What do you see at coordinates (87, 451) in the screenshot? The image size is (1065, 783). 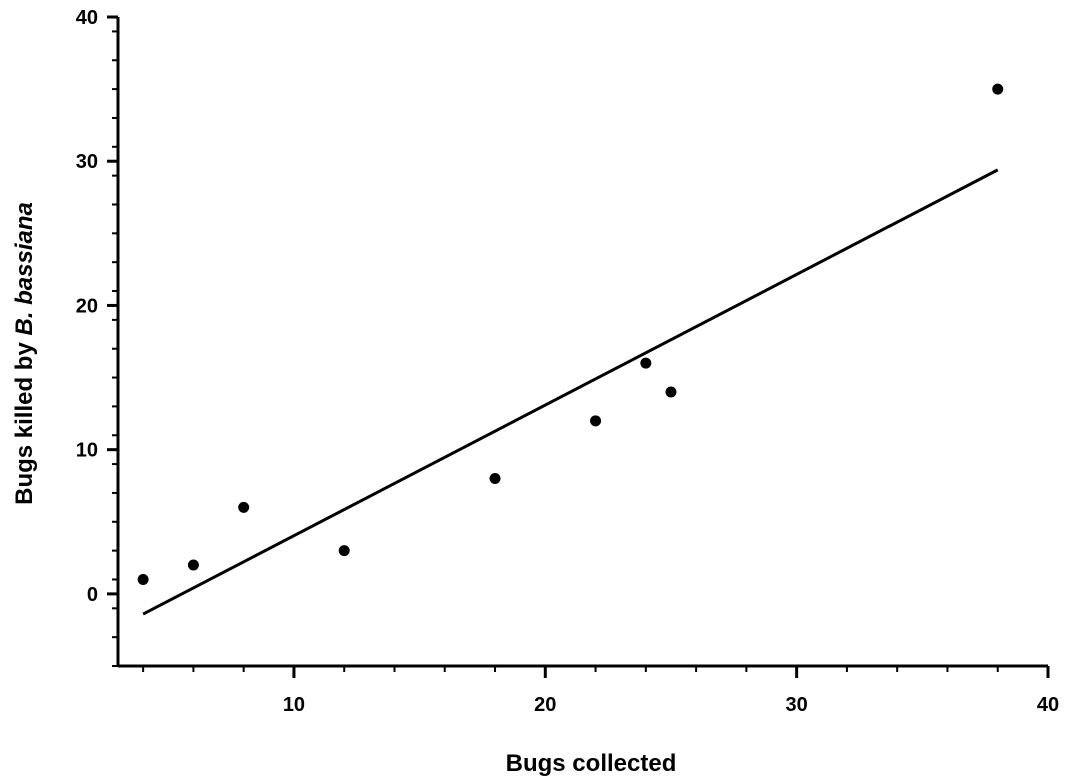 I see `y-tick-label: 10` at bounding box center [87, 451].